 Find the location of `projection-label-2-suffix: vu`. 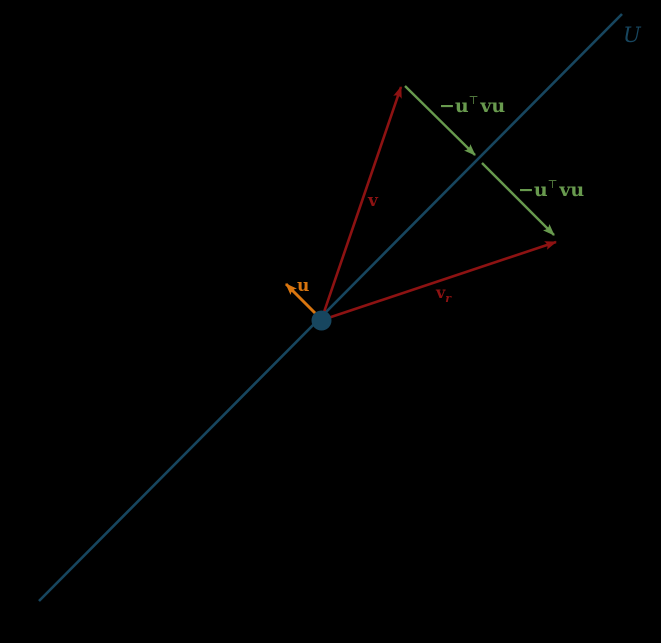

projection-label-2-suffix: vu is located at coordinates (571, 190).